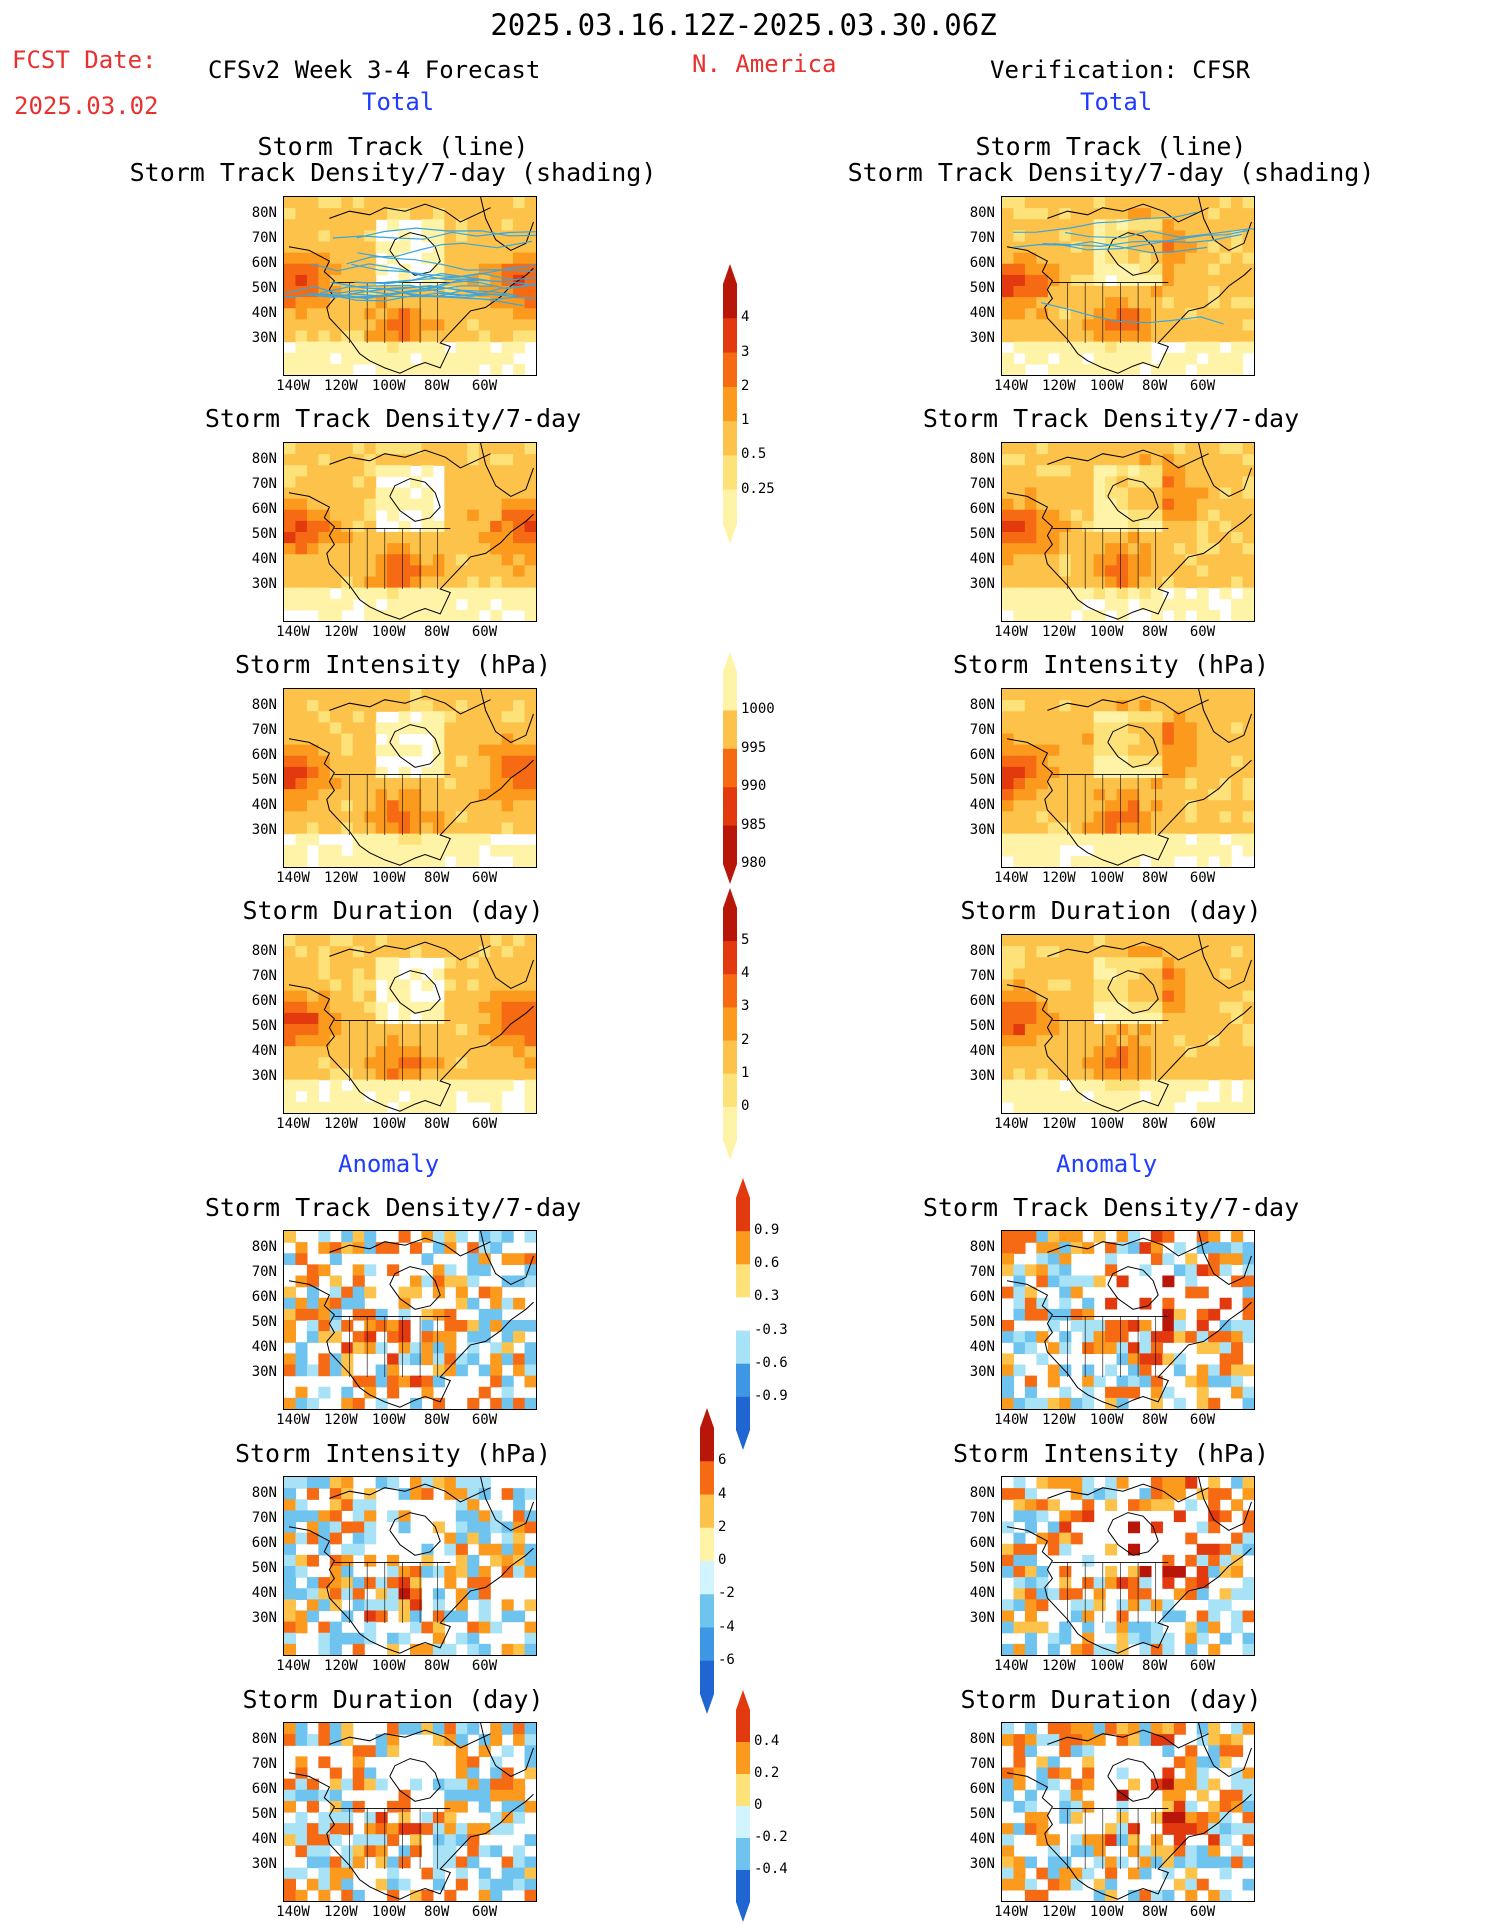 Image resolution: width=1487 pixels, height=1926 pixels. What do you see at coordinates (264, 804) in the screenshot?
I see `lat-tick-label: 40N` at bounding box center [264, 804].